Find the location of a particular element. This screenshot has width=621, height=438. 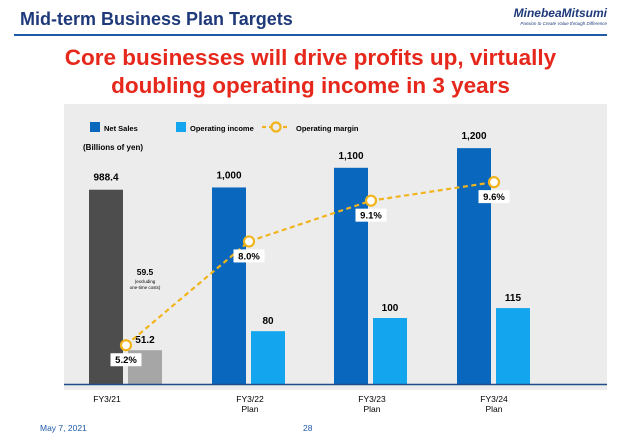

operating-margin-label: 9.1% is located at coordinates (371, 216).